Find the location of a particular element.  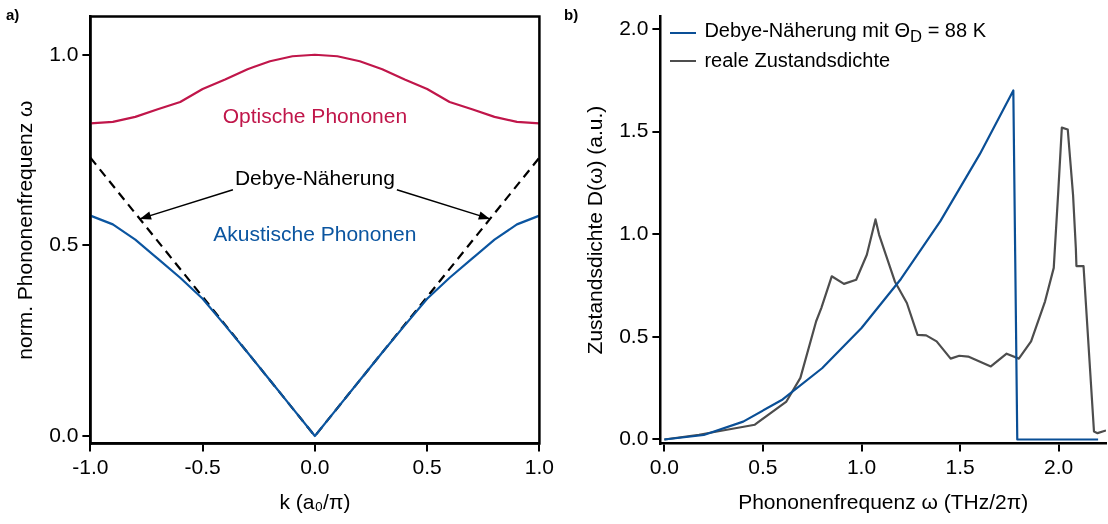

series-label: Optische Phononen is located at coordinates (315, 116).